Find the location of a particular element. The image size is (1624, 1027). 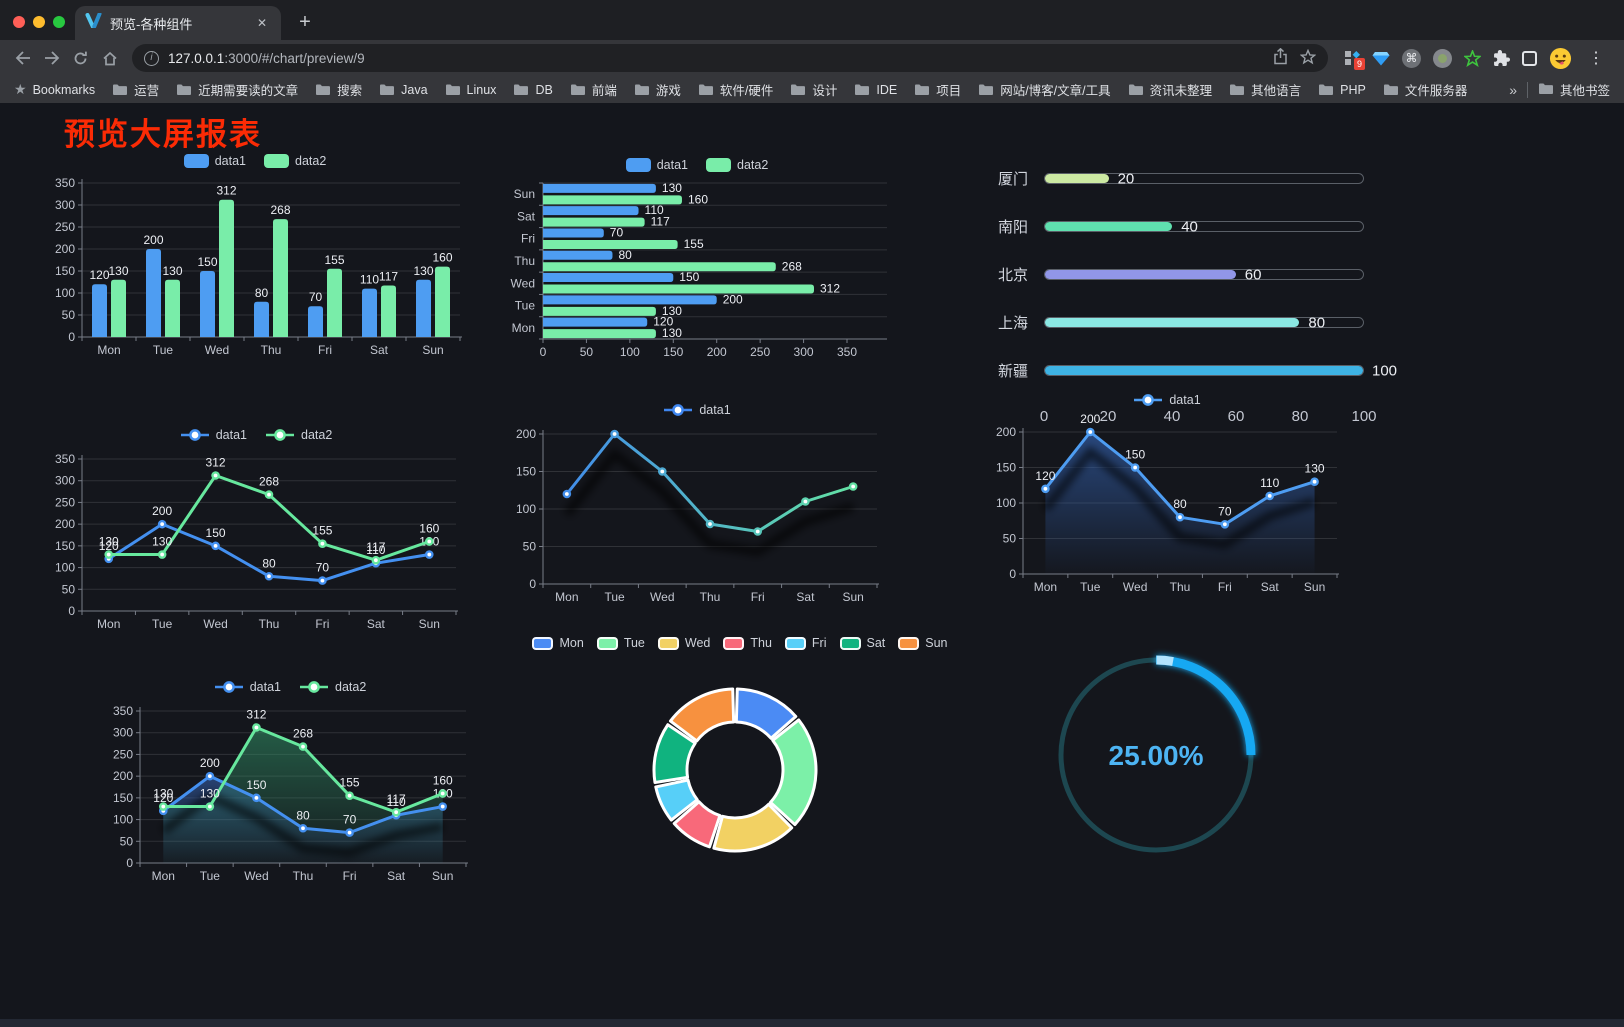

bookmarks-star-icon: ★ is located at coordinates (20, 89).